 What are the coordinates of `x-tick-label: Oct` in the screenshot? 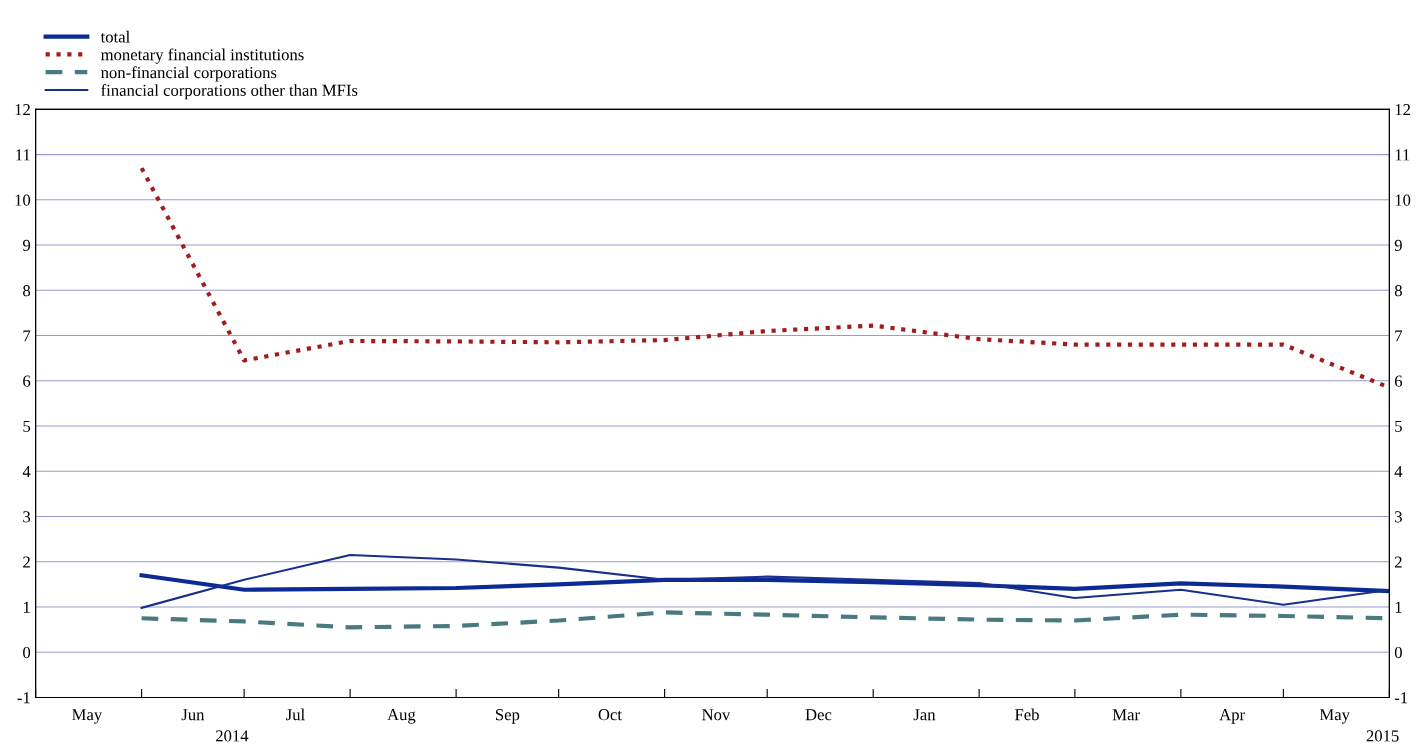 It's located at (610, 715).